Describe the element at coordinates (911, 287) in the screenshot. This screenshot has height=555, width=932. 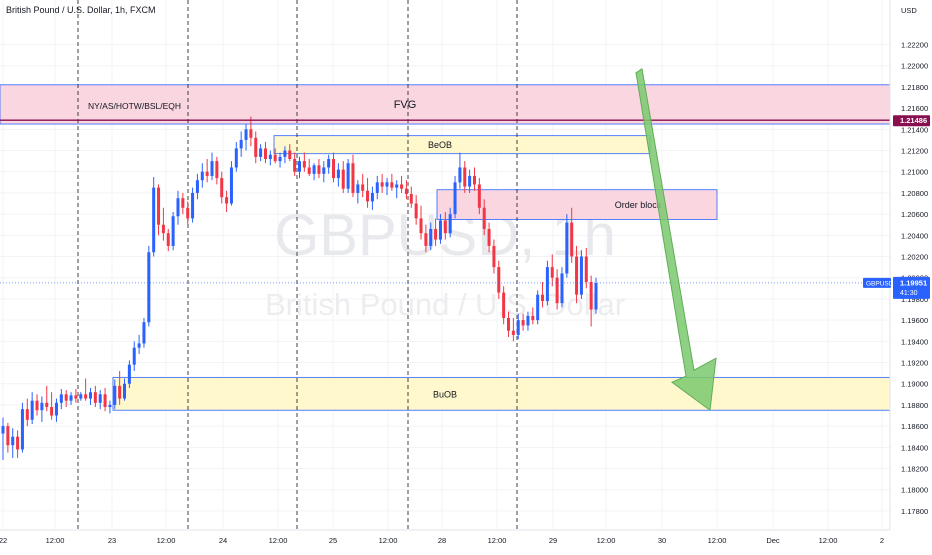
I see `current-price-tag` at that location.